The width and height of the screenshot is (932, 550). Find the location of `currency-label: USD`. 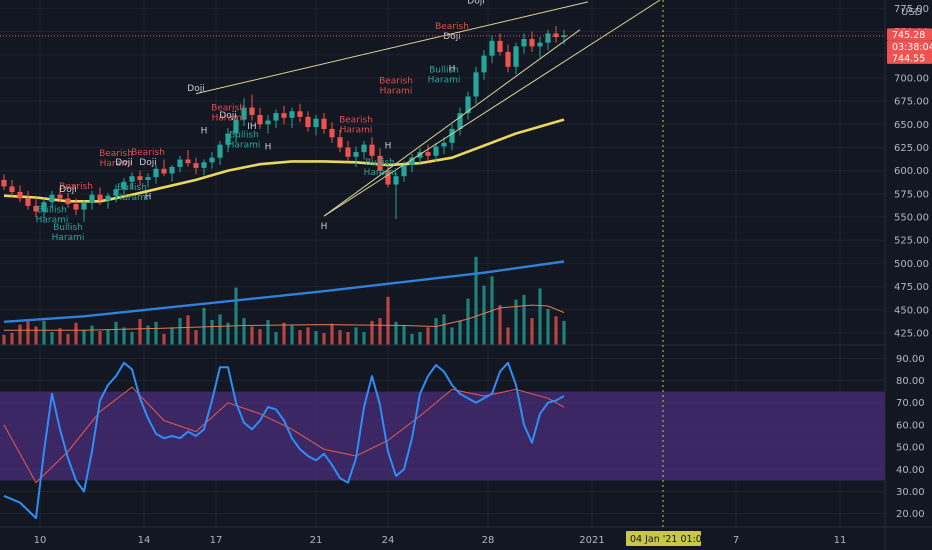

currency-label: USD is located at coordinates (912, 12).